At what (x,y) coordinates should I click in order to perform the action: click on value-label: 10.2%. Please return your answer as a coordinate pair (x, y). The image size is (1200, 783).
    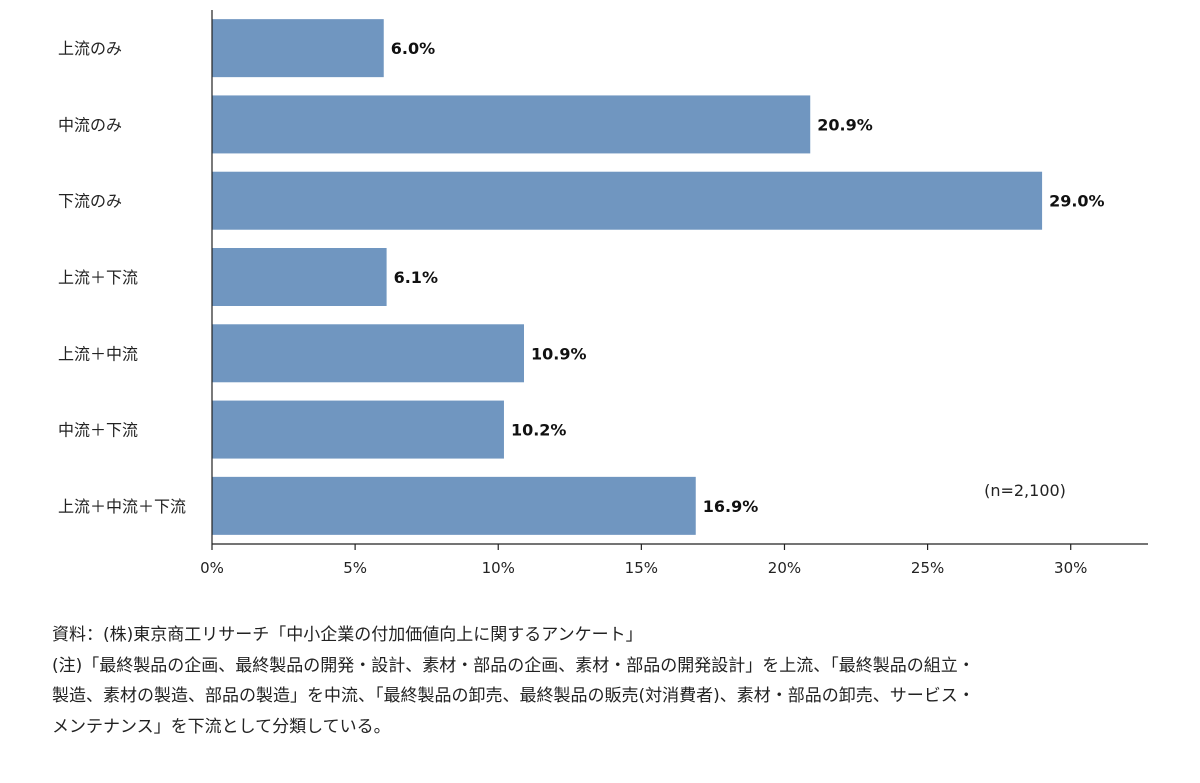
    Looking at the image, I should click on (539, 430).